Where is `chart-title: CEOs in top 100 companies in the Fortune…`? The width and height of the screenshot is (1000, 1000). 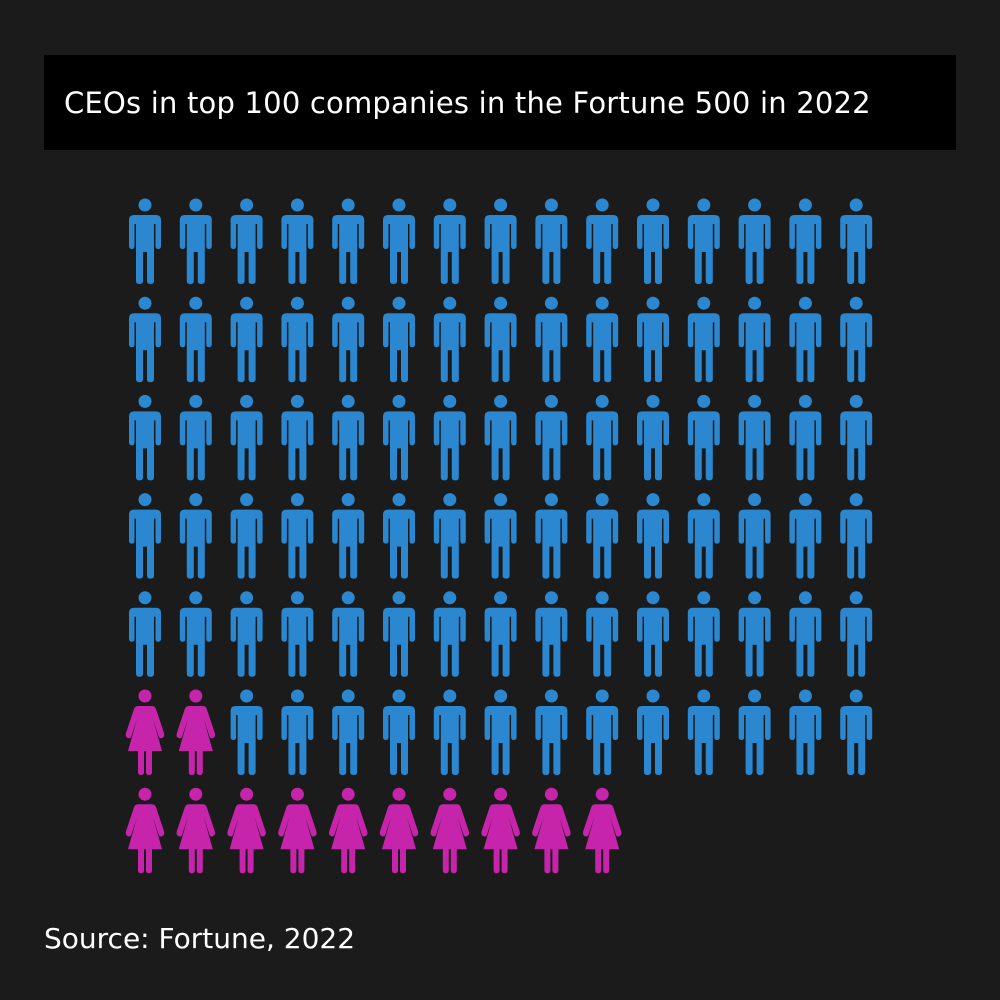 chart-title: CEOs in top 100 companies in the Fortune… is located at coordinates (467, 102).